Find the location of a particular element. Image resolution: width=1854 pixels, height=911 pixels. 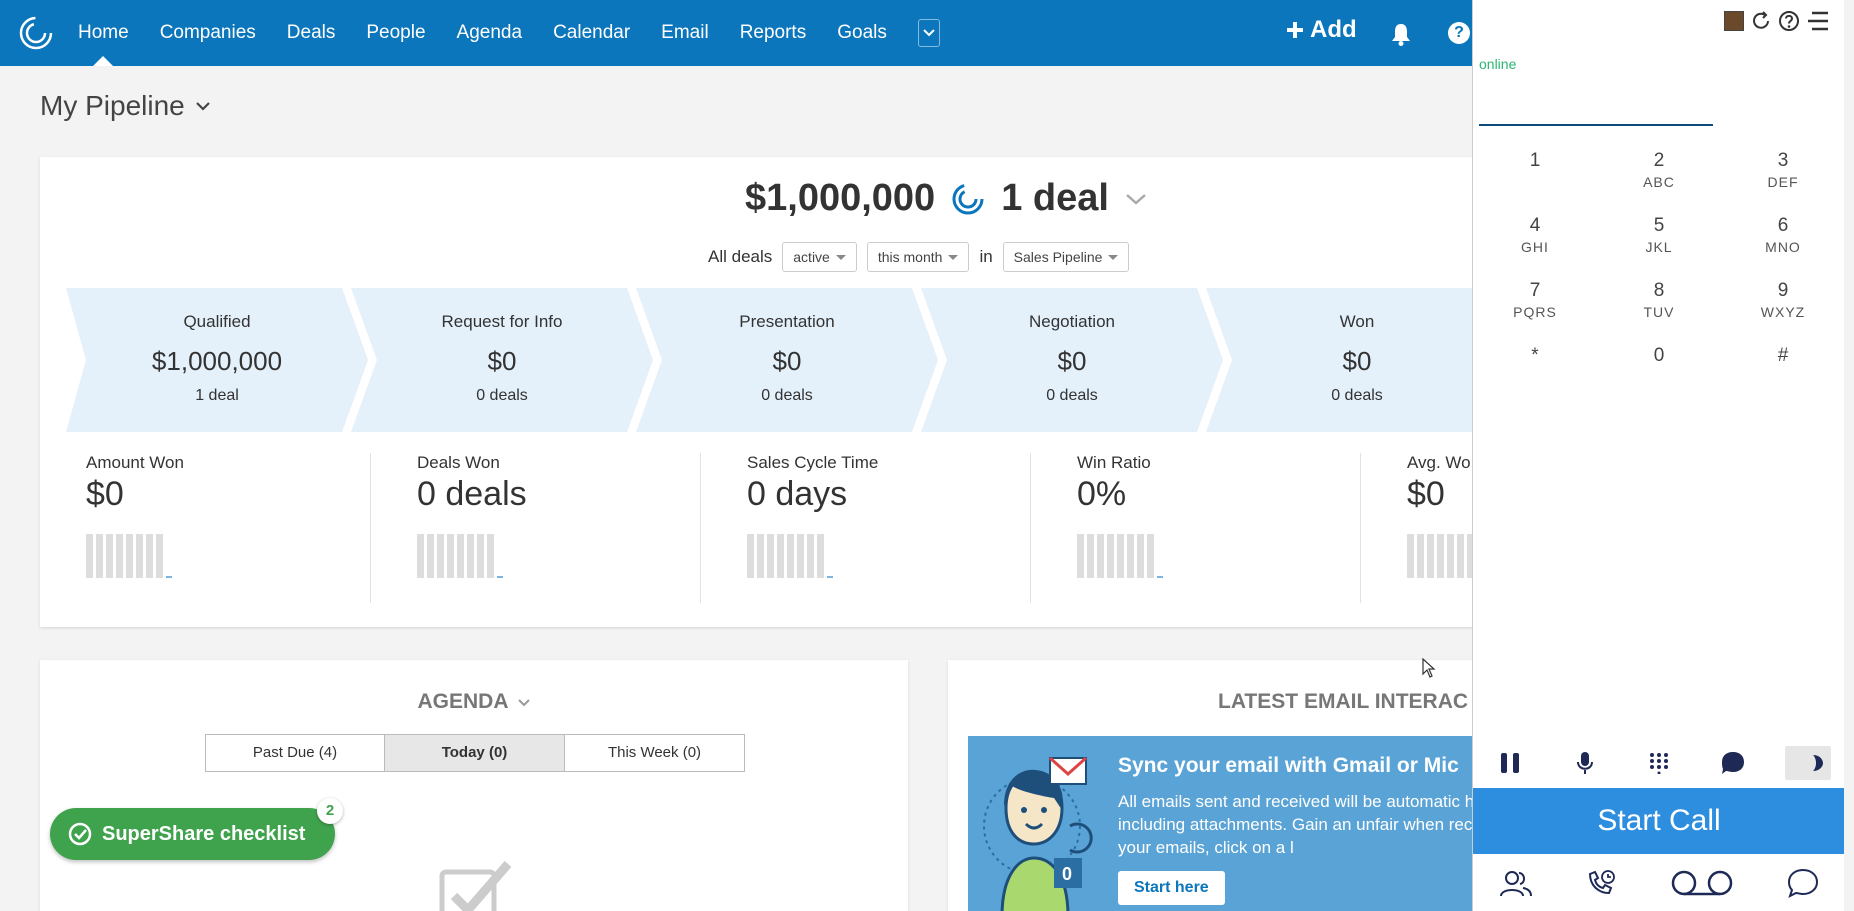

keypad-button is located at coordinates (1659, 763).